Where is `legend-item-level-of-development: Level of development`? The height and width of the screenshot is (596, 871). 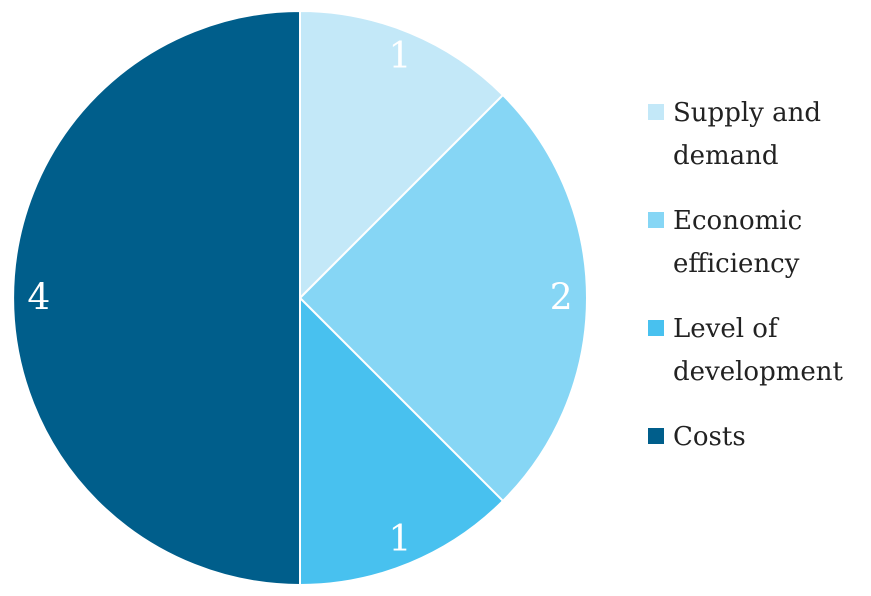
legend-item-level-of-development: Level of development is located at coordinates (758, 351).